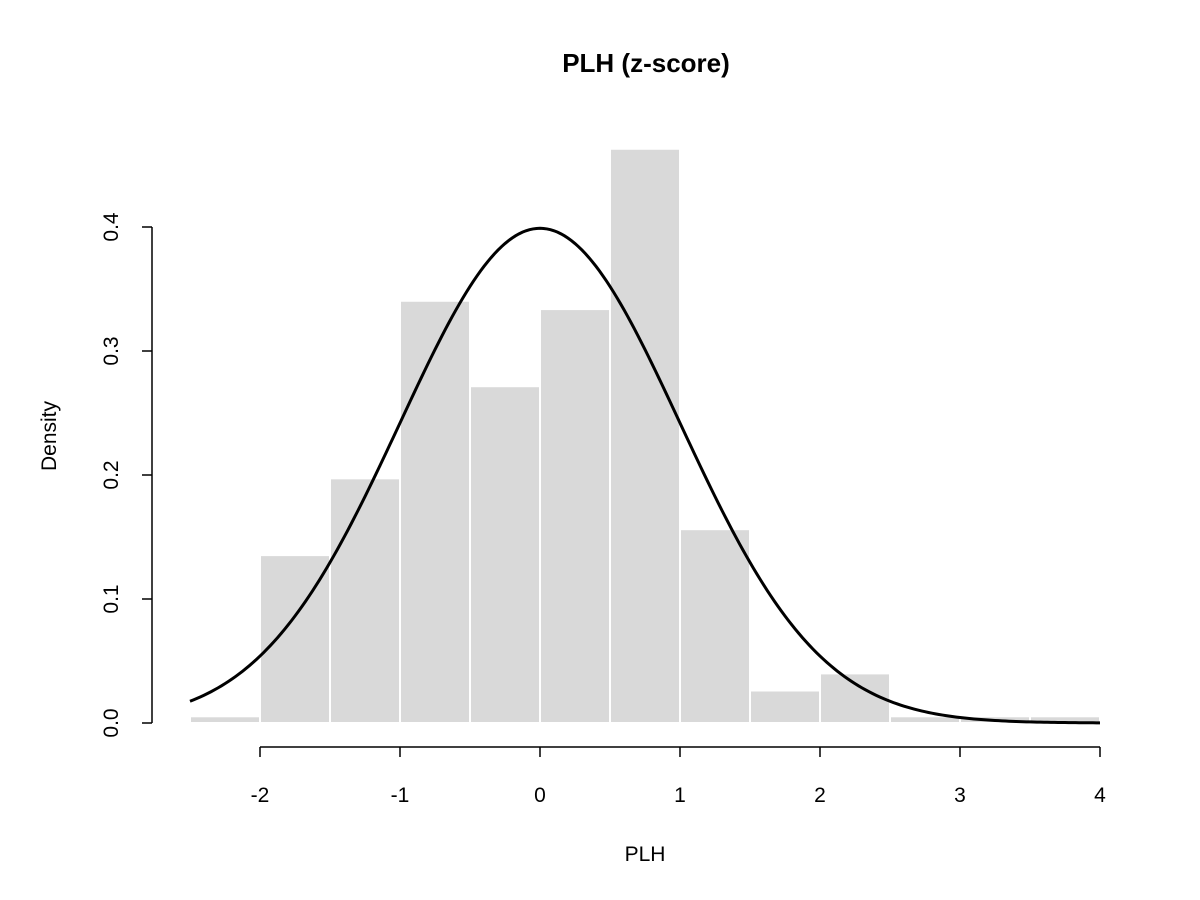 The height and width of the screenshot is (900, 1200). What do you see at coordinates (111, 722) in the screenshot?
I see `y-tick-label: 0.0` at bounding box center [111, 722].